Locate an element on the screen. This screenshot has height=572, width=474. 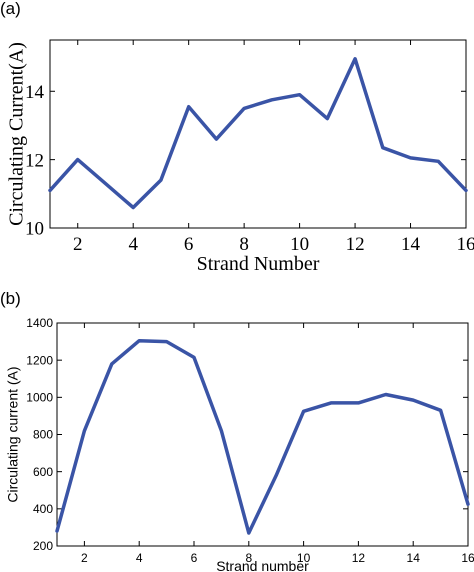
panel-a-x-tick-label: 16 is located at coordinates (465, 244).